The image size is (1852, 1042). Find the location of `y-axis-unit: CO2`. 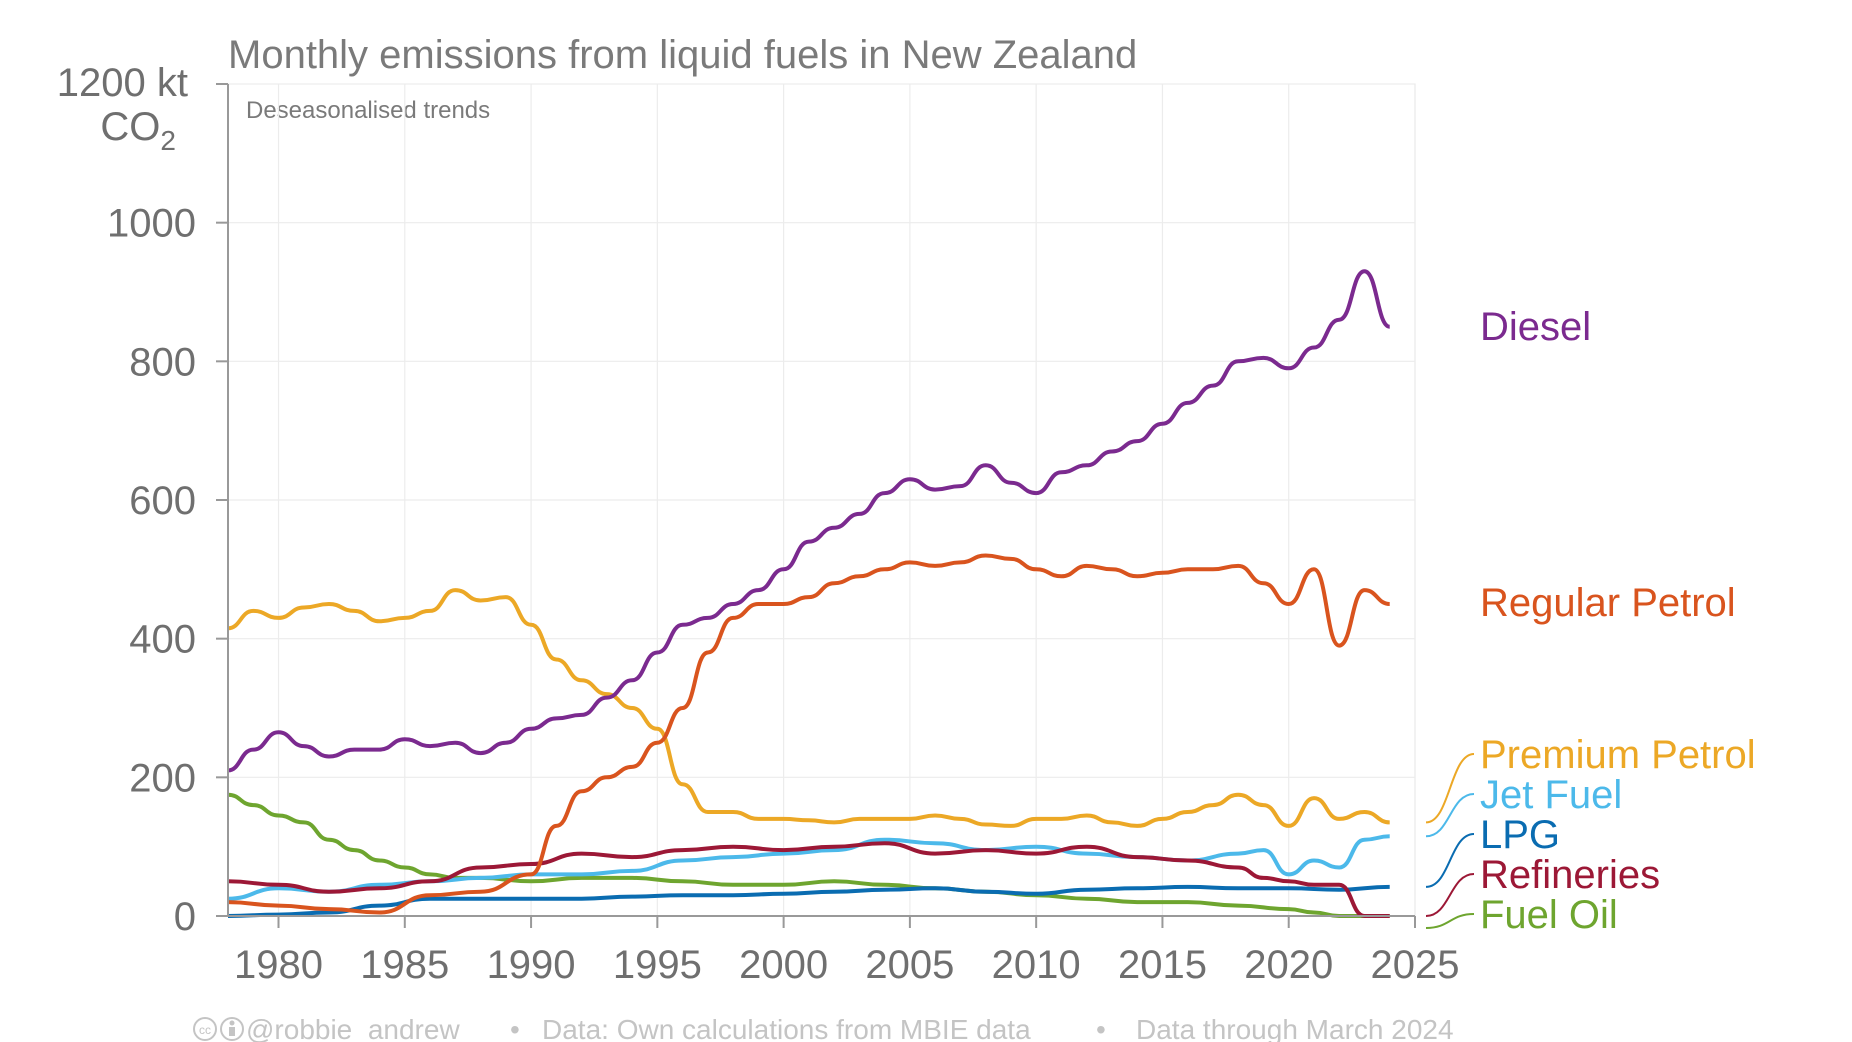

y-axis-unit: CO2 is located at coordinates (138, 130).